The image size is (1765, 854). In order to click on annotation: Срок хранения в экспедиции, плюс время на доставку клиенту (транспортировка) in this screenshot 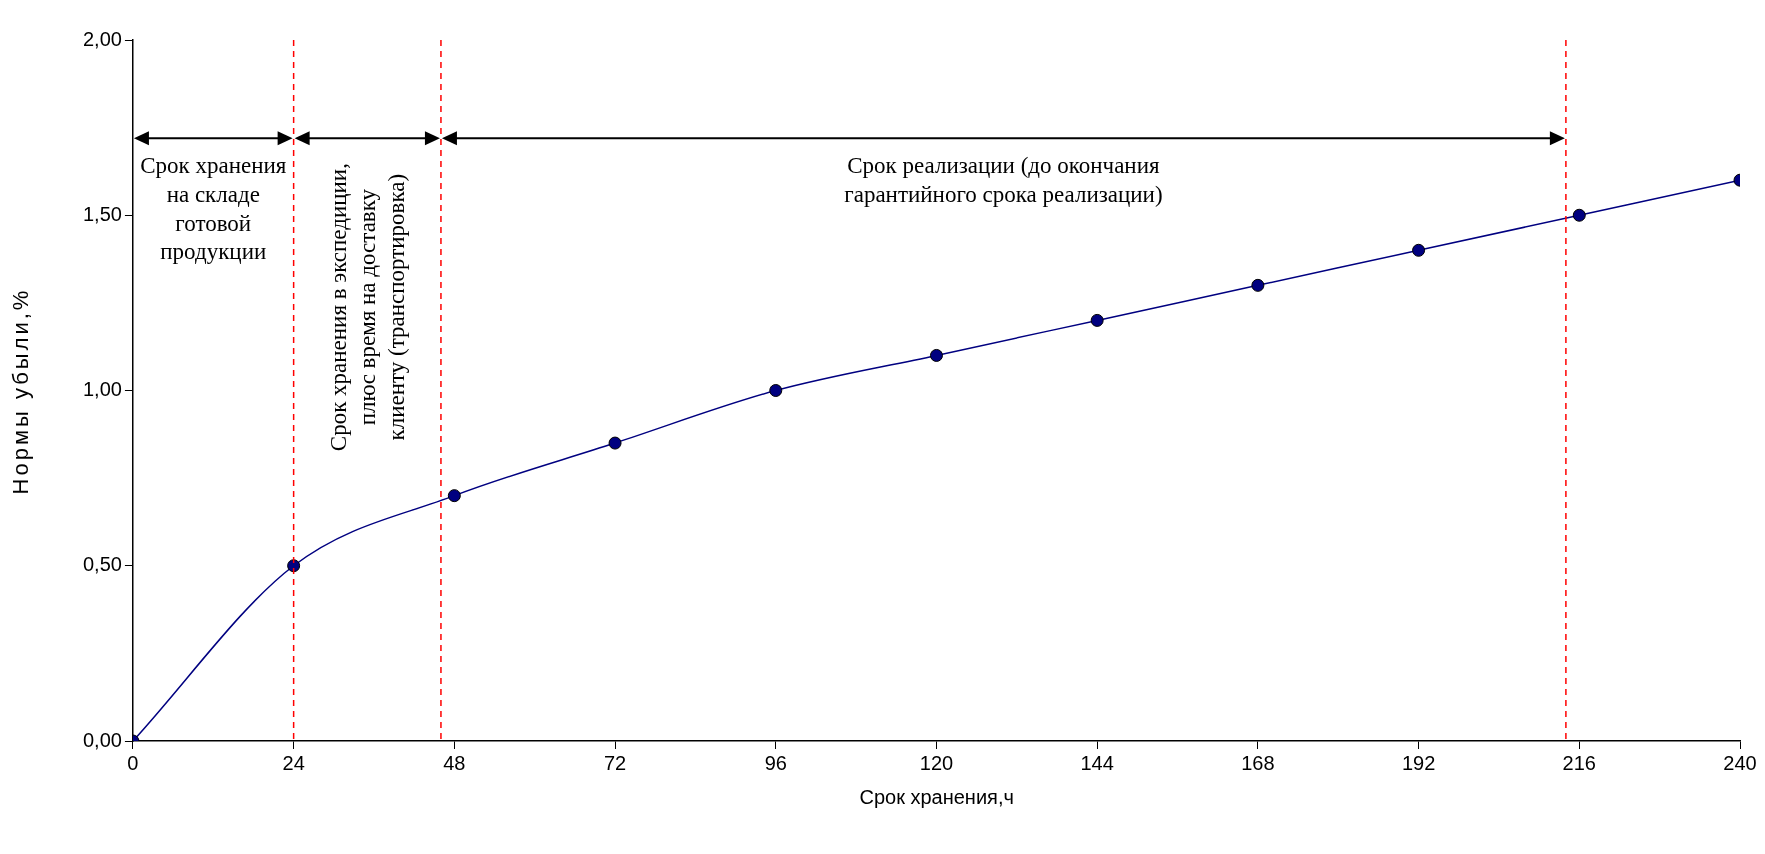, I will do `click(367, 307)`.